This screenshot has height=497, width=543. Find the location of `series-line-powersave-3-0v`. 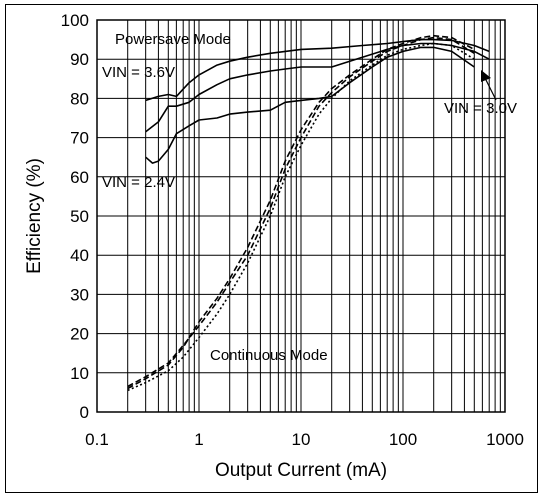

series-line-powersave-3-0v is located at coordinates (317, 87).